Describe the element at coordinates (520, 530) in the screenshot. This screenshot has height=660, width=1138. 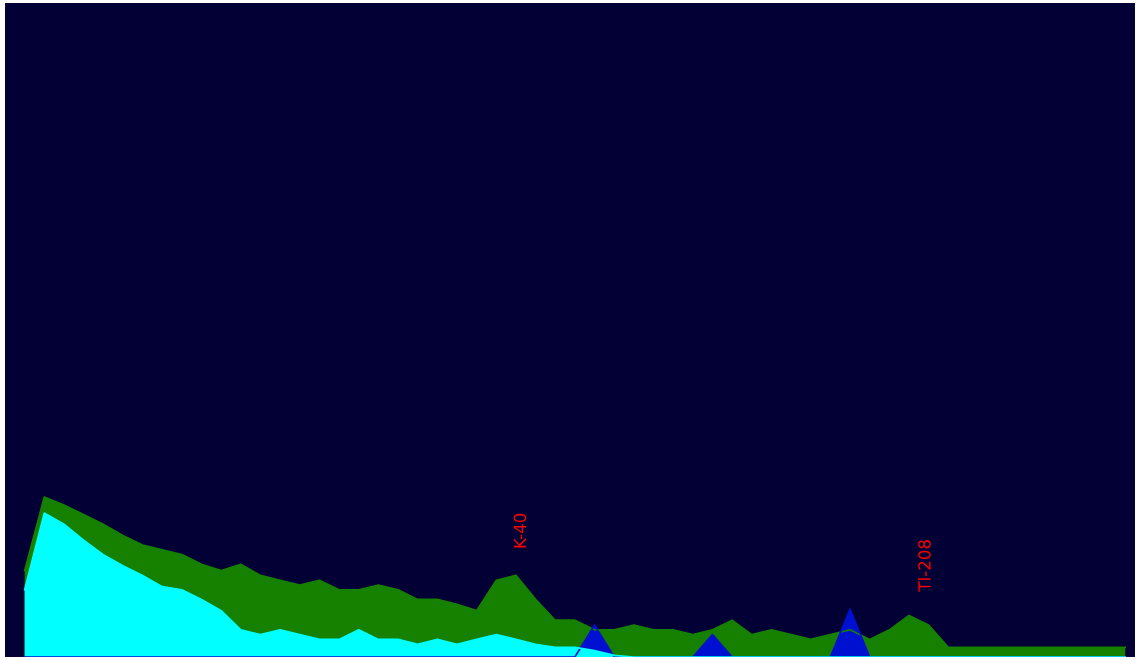
I see `annotation: K-40` at that location.